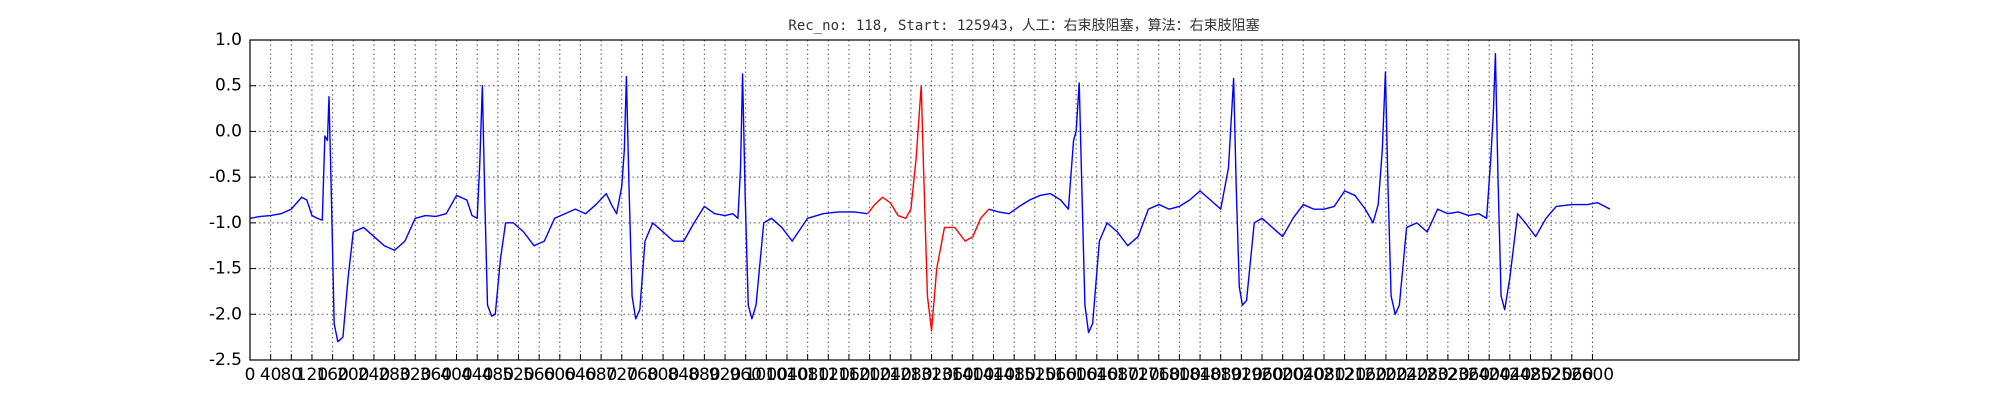 This screenshot has width=2000, height=400. I want to click on x-tick-label: 2520, so click(1551, 375).